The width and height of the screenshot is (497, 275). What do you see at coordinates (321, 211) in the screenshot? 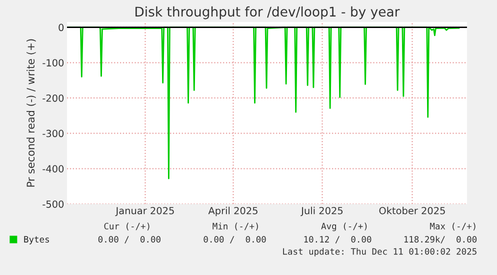
I see `x-tick-label: Juli 2025` at bounding box center [321, 211].